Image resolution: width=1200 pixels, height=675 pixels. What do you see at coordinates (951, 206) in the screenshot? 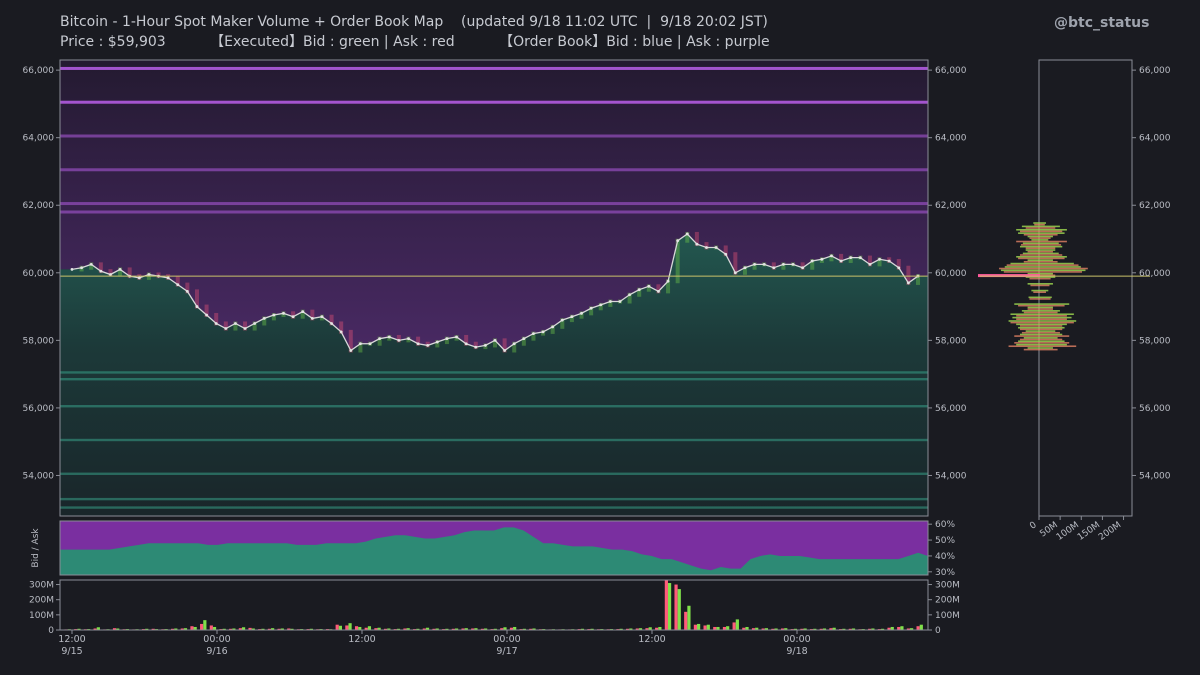
I see `y-right-tick-label: 62,000` at bounding box center [951, 206].